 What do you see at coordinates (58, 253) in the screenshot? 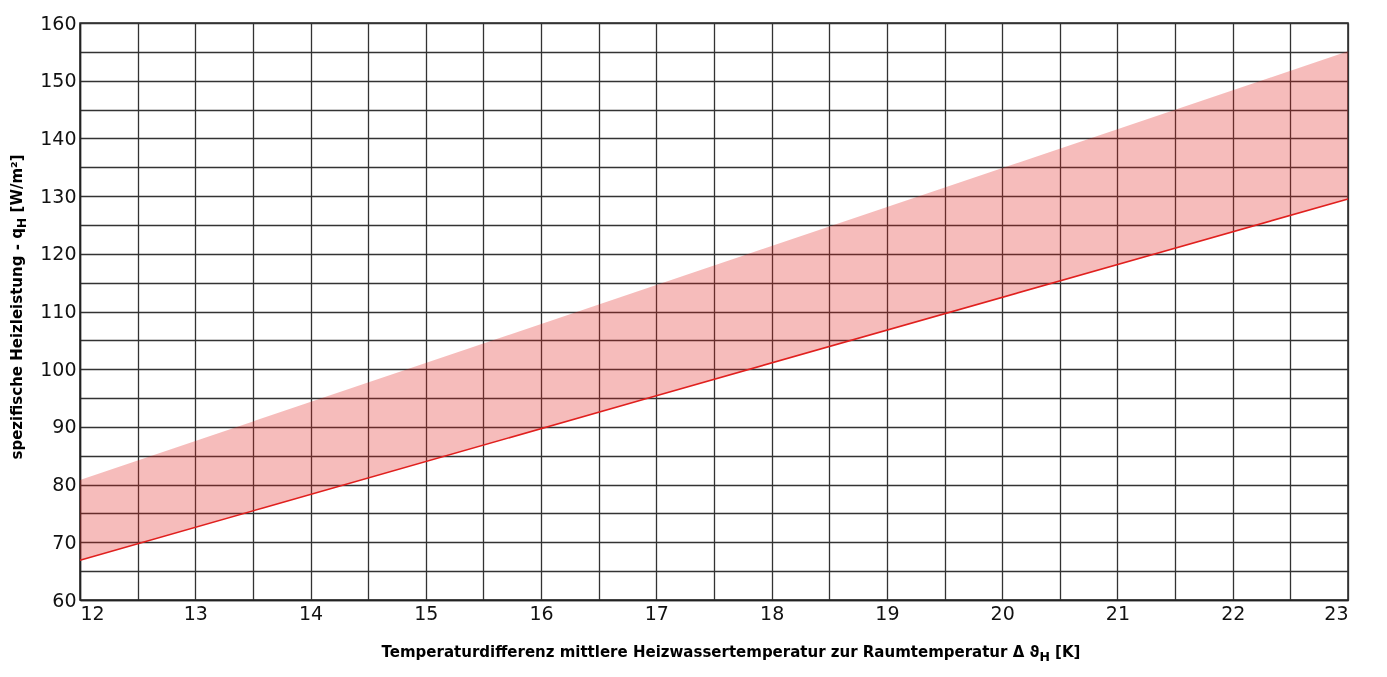
I see `y-tick-label: 120` at bounding box center [58, 253].